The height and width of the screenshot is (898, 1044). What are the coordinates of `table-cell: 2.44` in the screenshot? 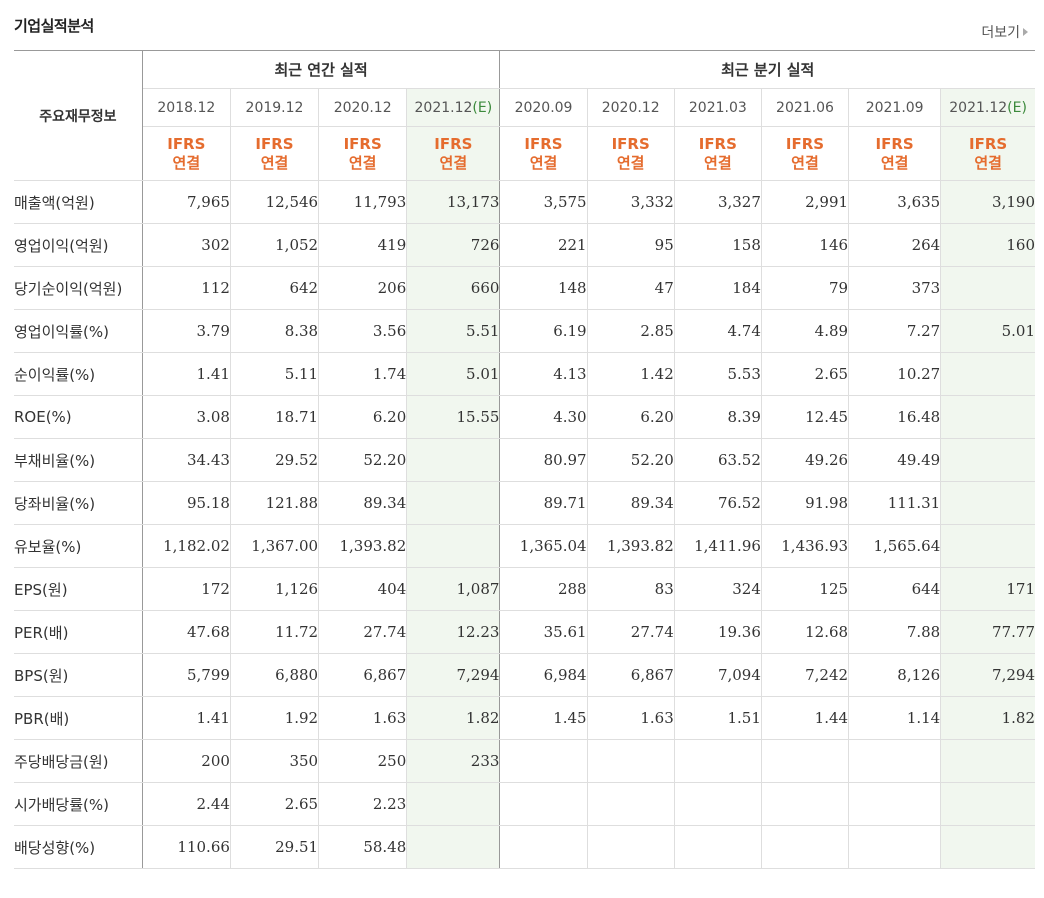 It's located at (186, 804).